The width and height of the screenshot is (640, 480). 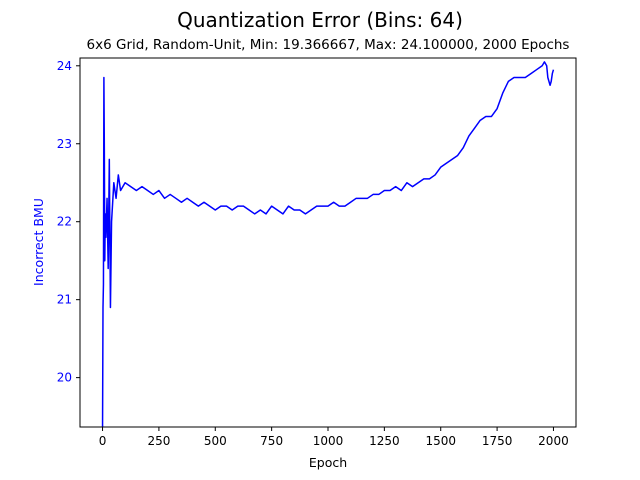 What do you see at coordinates (103, 441) in the screenshot?
I see `x-tick-label: 0` at bounding box center [103, 441].